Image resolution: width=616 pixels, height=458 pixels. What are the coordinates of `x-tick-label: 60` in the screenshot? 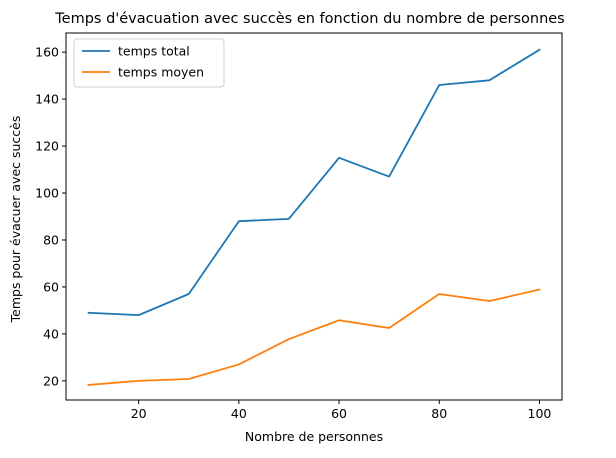 It's located at (339, 413).